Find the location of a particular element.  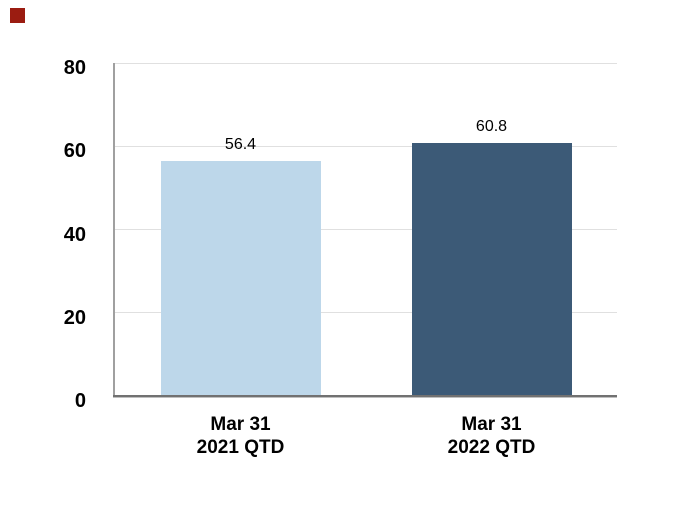

y-tick-label: 40 is located at coordinates (74, 234).